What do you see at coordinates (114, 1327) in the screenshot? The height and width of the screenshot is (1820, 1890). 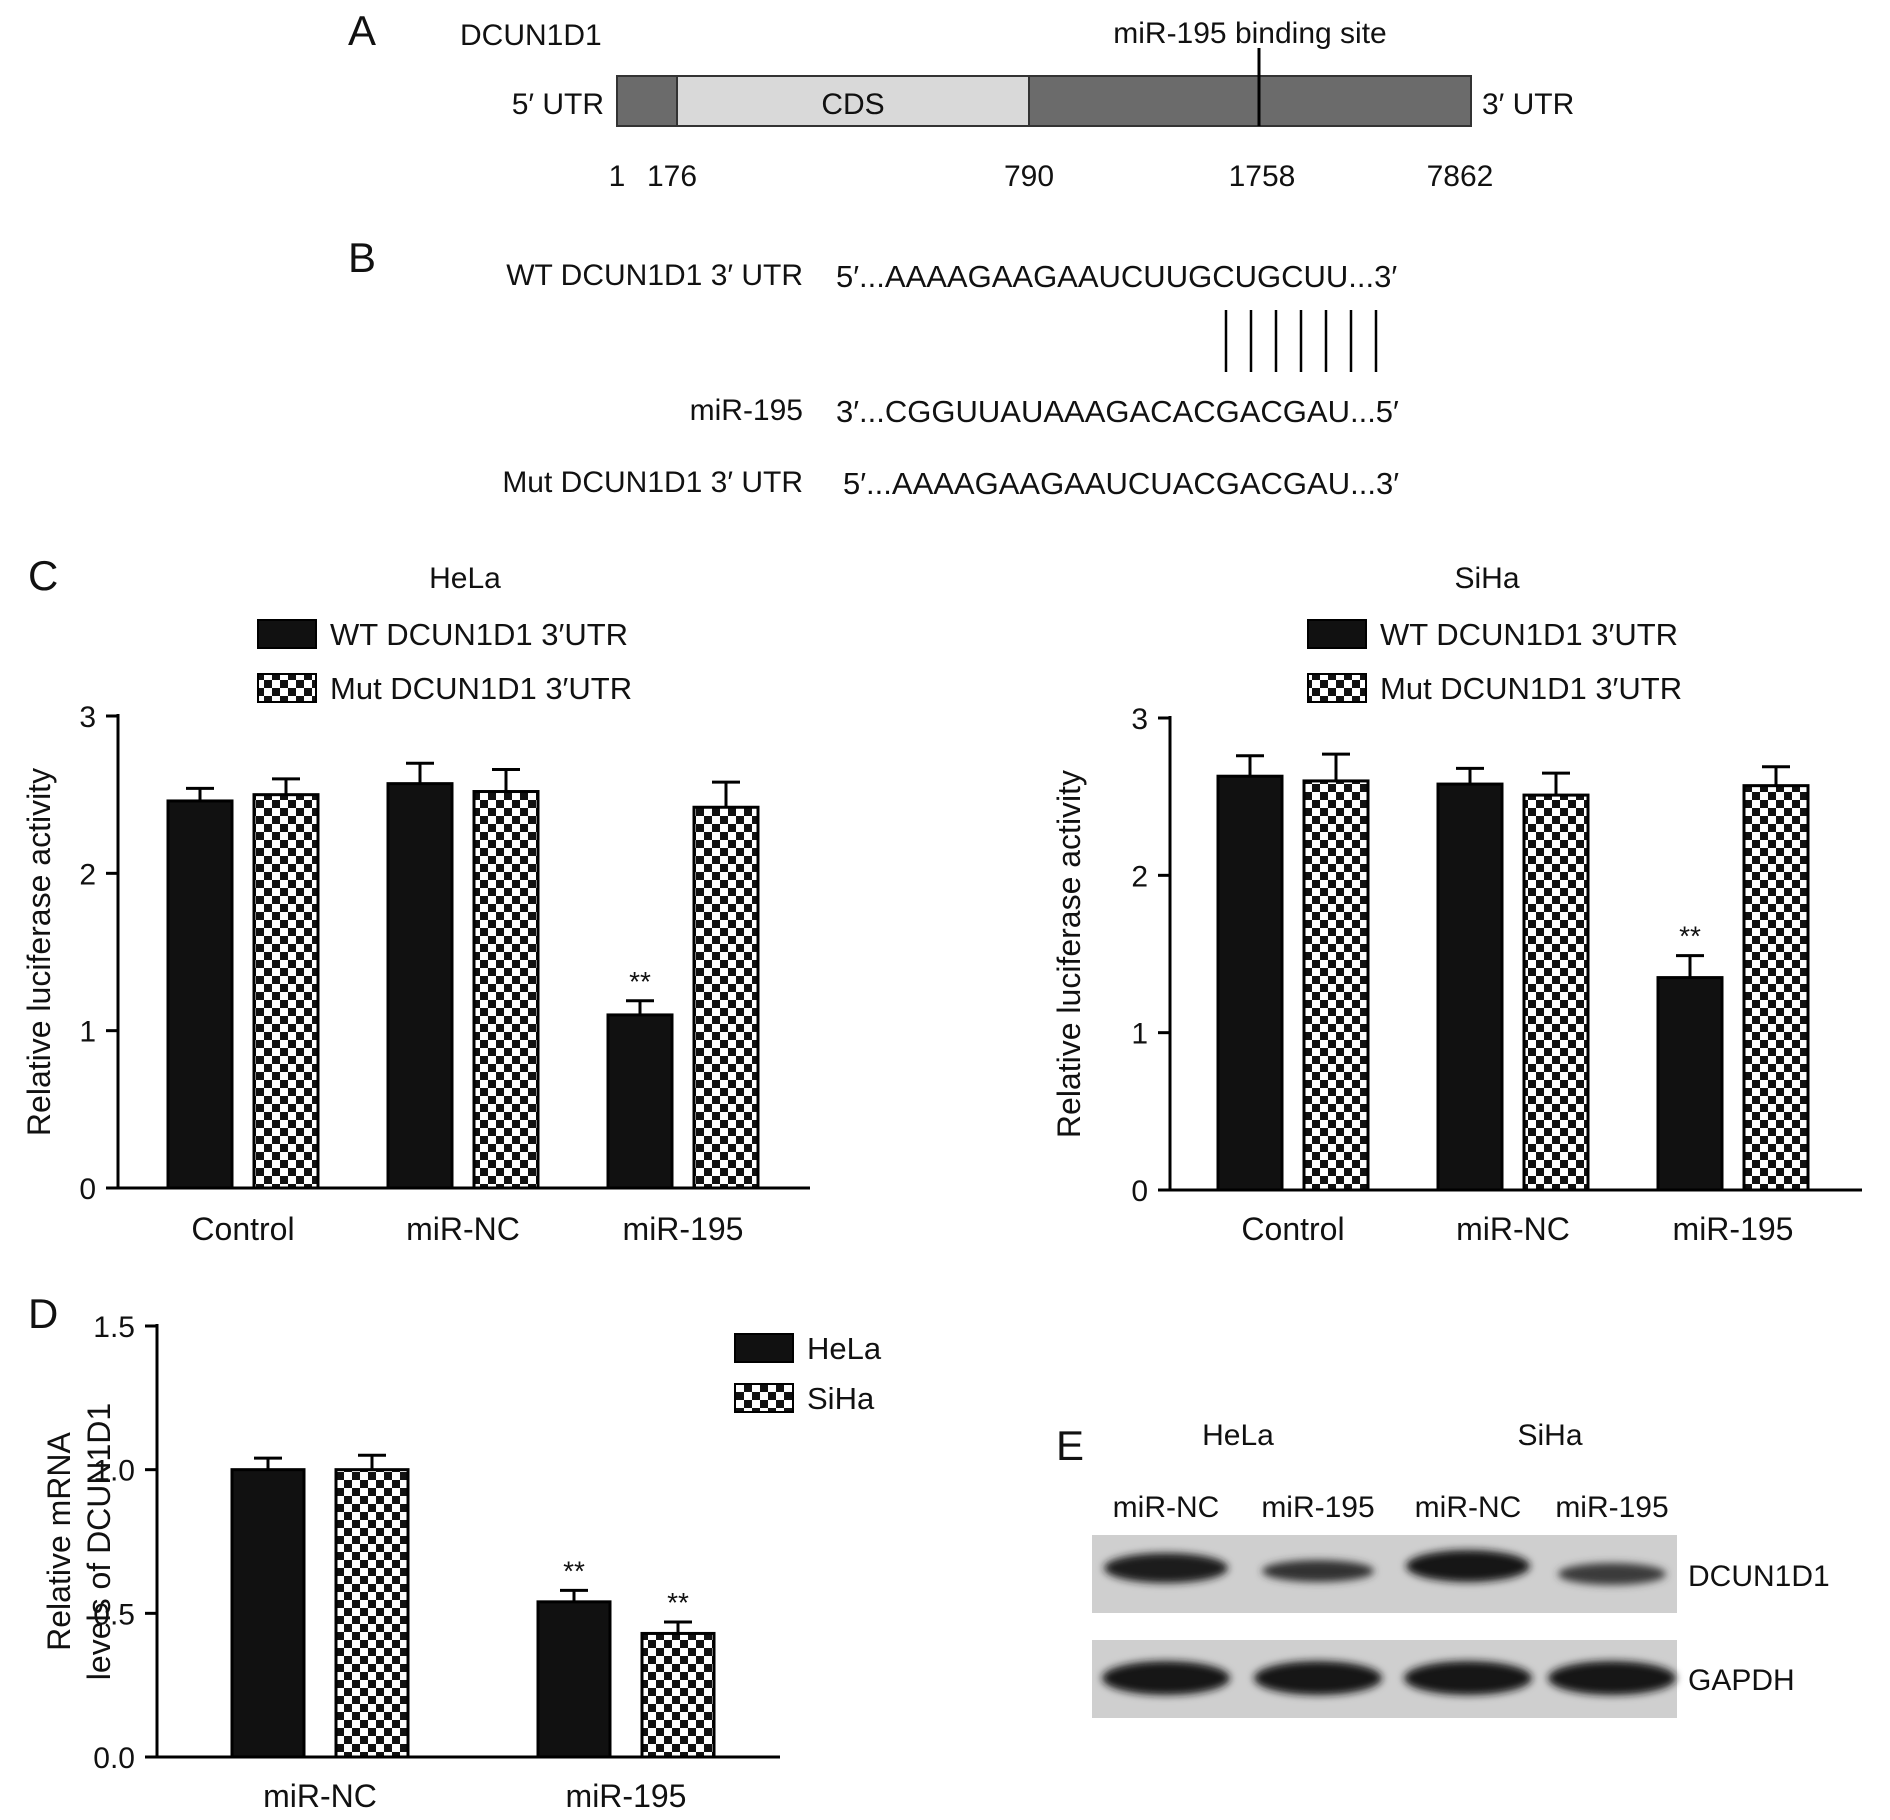 I see `y-tick-label: 1.5` at bounding box center [114, 1327].